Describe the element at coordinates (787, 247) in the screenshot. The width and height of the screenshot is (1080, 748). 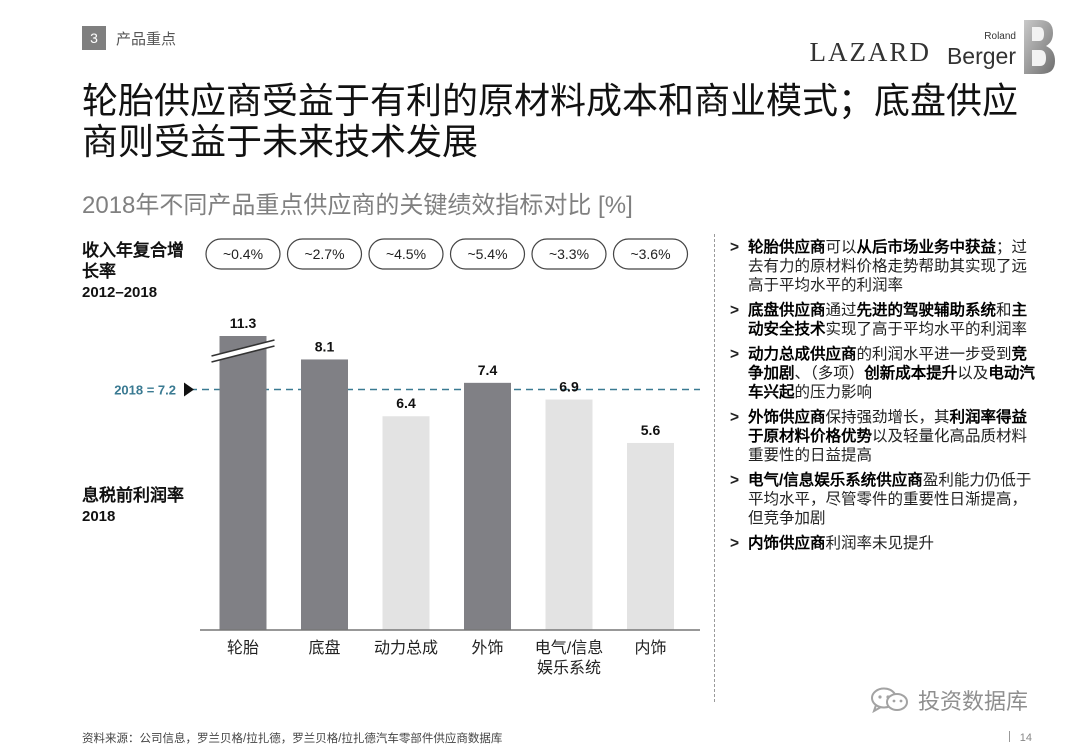
I see `bullet-emphasis-text: 轮胎供应商` at that location.